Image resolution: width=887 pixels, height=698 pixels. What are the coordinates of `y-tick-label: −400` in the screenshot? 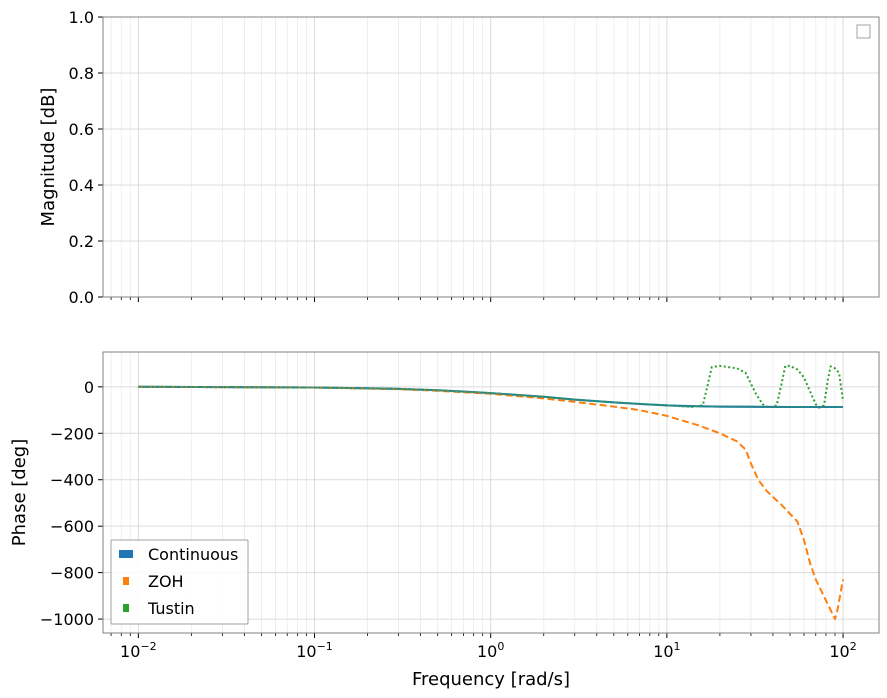 It's located at (72, 480).